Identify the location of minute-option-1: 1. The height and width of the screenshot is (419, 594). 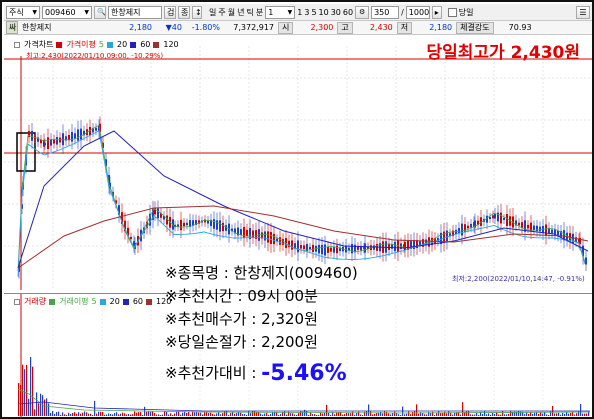
(300, 12).